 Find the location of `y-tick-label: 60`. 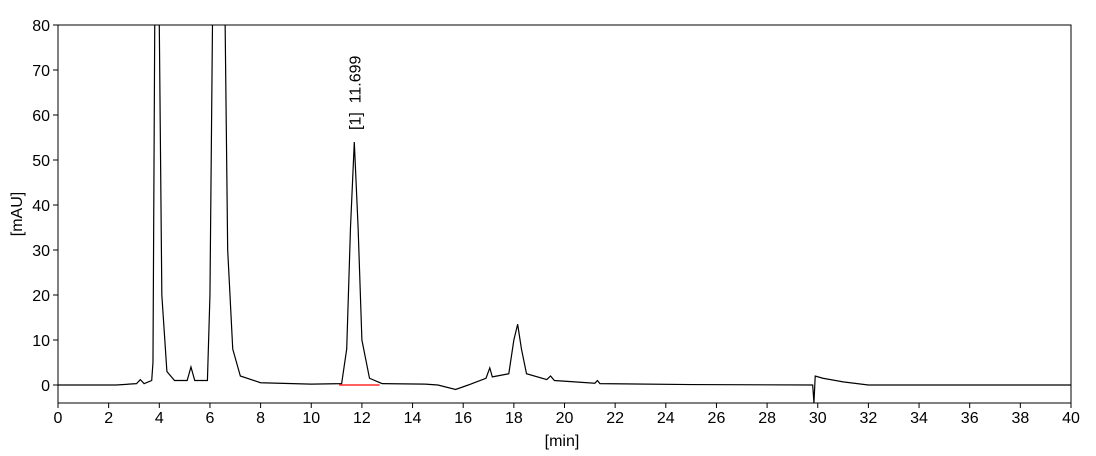

y-tick-label: 60 is located at coordinates (41, 116).